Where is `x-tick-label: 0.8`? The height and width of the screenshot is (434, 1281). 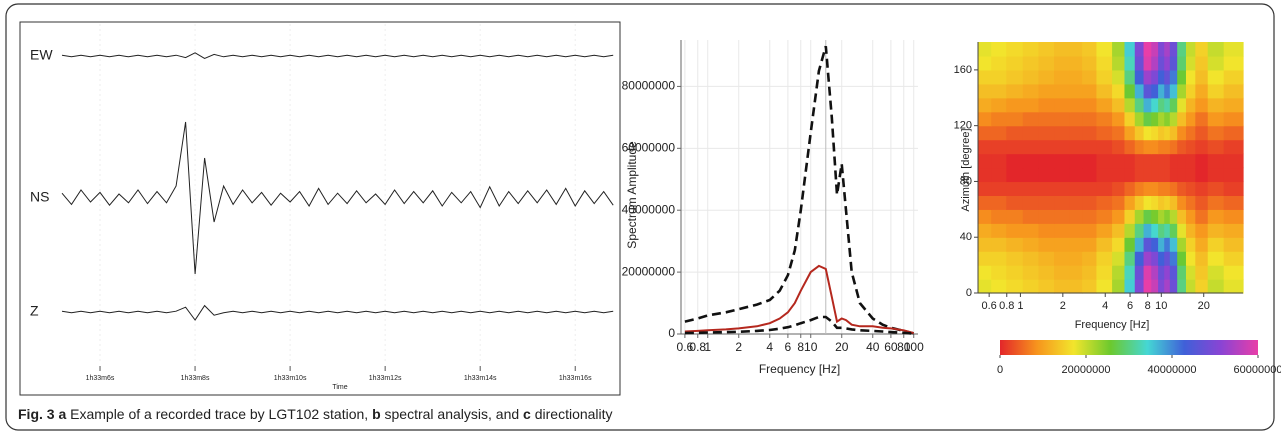
x-tick-label: 0.8 is located at coordinates (697, 347).